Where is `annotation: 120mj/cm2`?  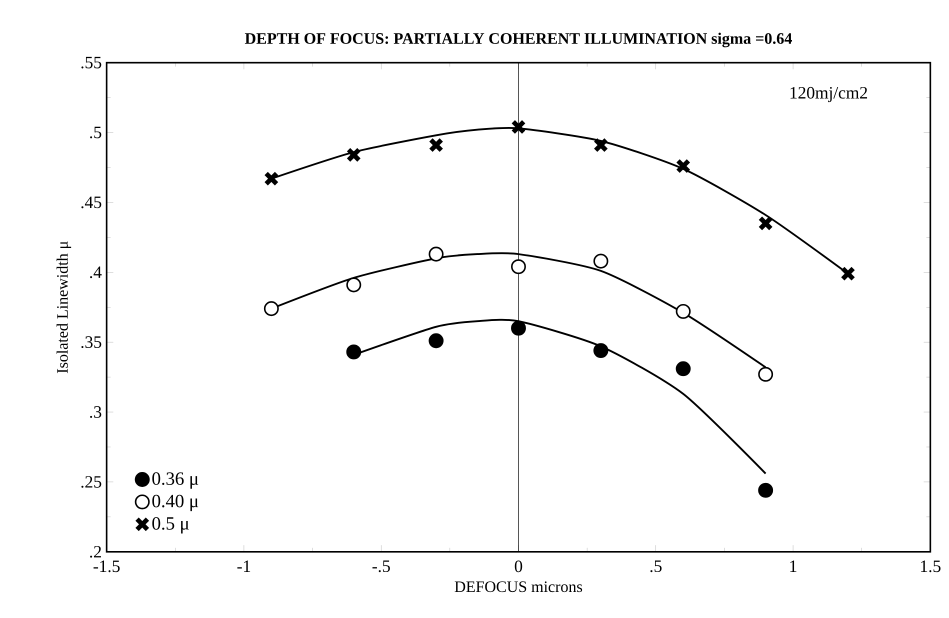 annotation: 120mj/cm2 is located at coordinates (829, 94).